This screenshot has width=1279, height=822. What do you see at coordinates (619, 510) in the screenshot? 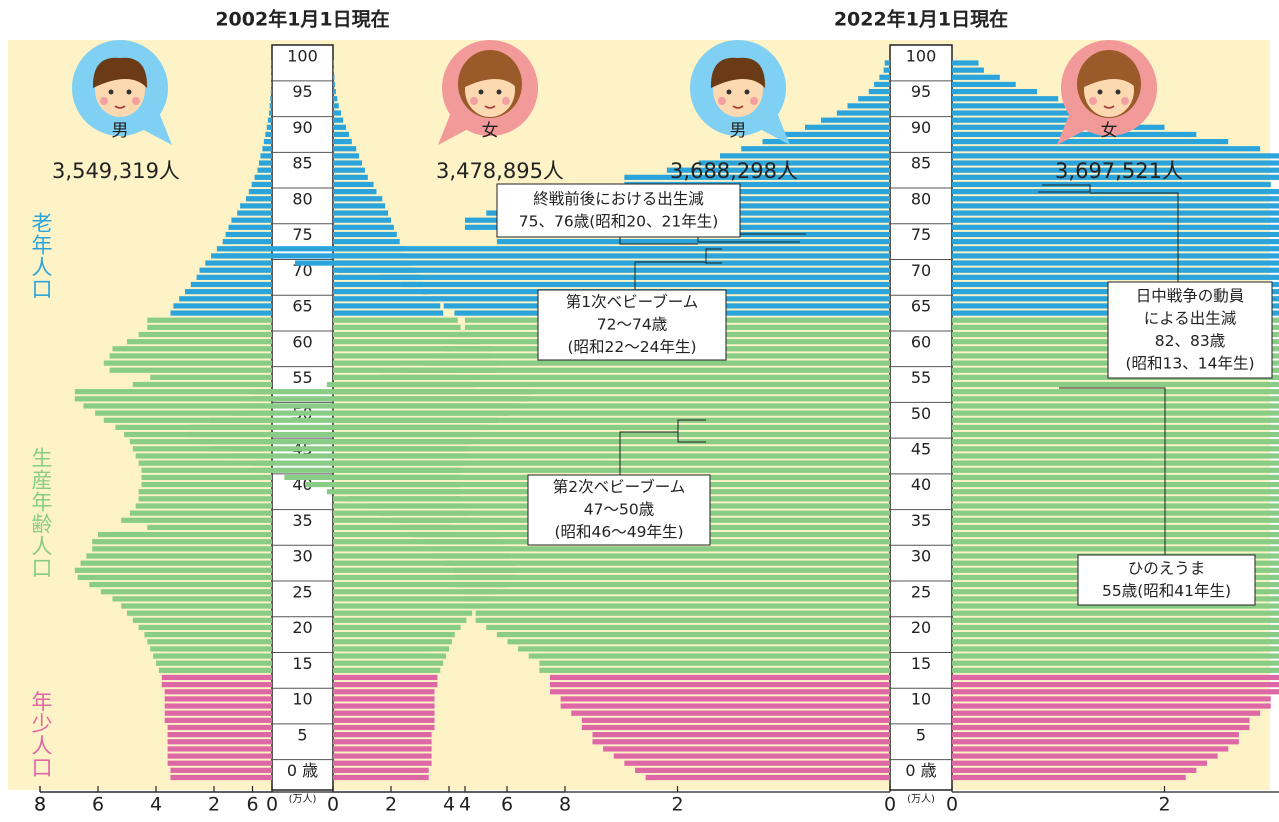
I see `annotation-text: 47〜50歳` at bounding box center [619, 510].